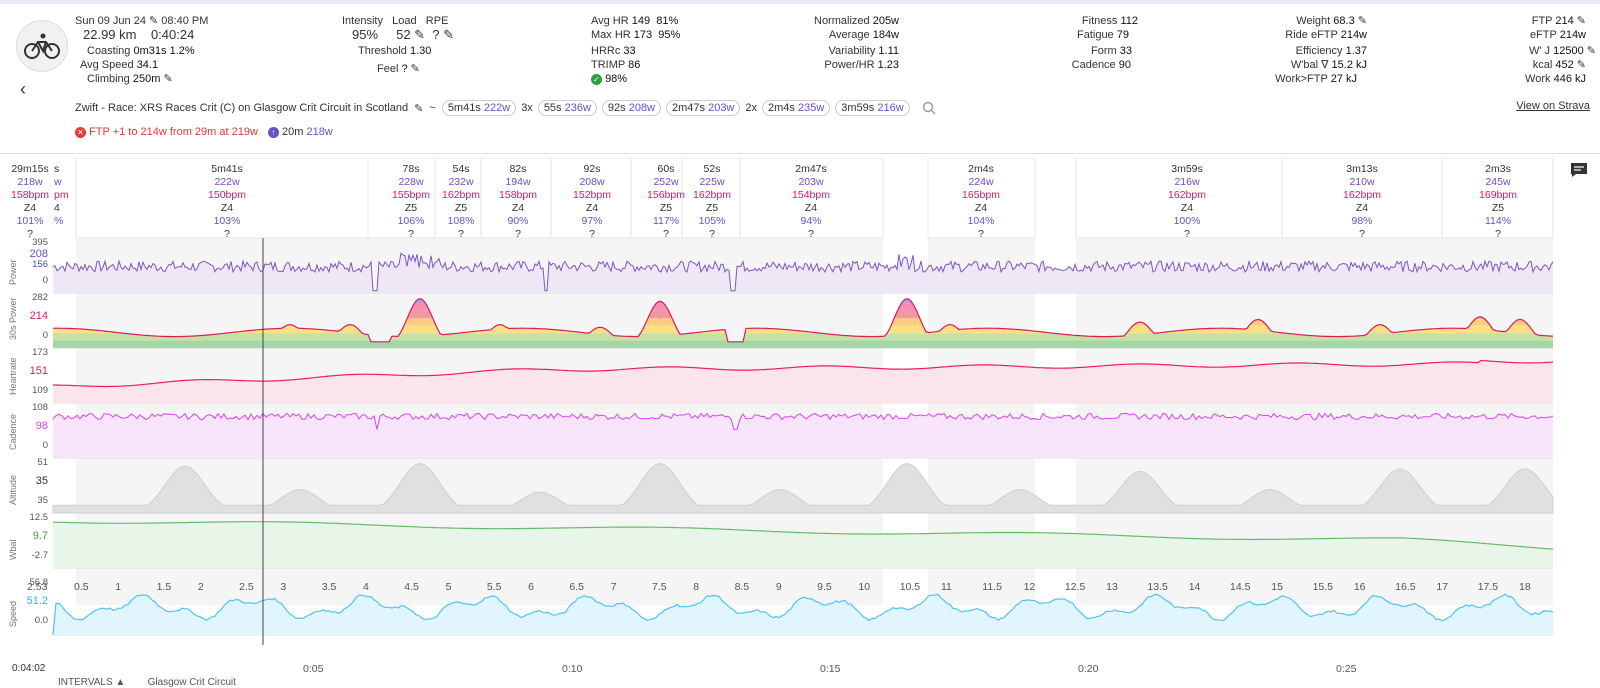 This screenshot has height=688, width=1600. I want to click on intervals-toggle: INTERVALS ▲, so click(92, 682).